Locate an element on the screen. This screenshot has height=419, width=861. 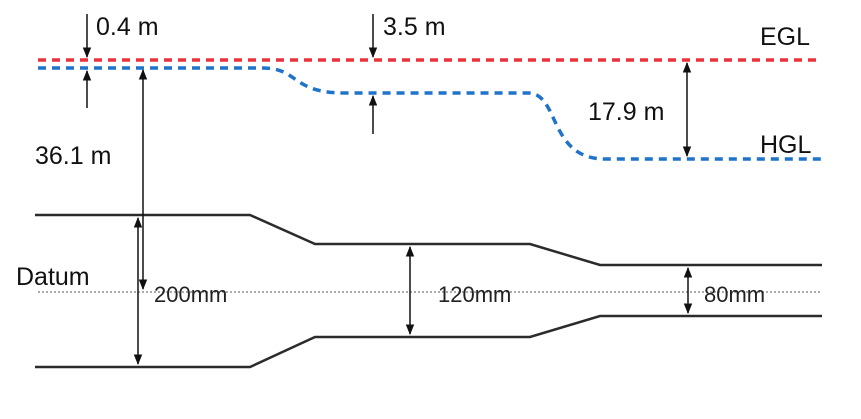
head-loss-label: 3.5 m is located at coordinates (414, 27).